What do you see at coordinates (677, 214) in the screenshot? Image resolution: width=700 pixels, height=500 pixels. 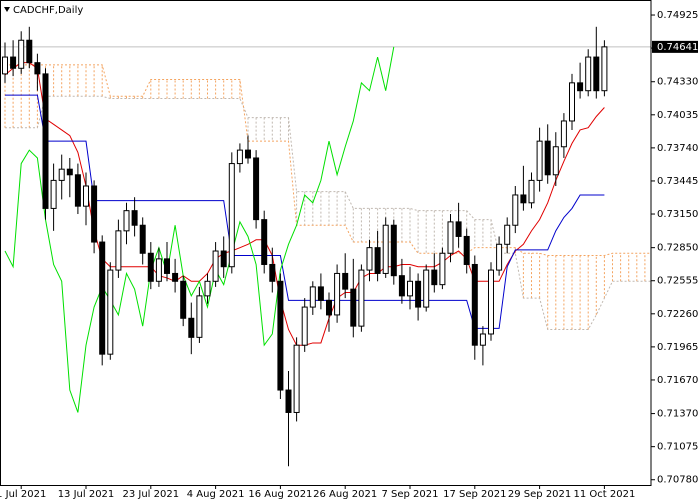 I see `y-tick-label: 0.73150` at bounding box center [677, 214].